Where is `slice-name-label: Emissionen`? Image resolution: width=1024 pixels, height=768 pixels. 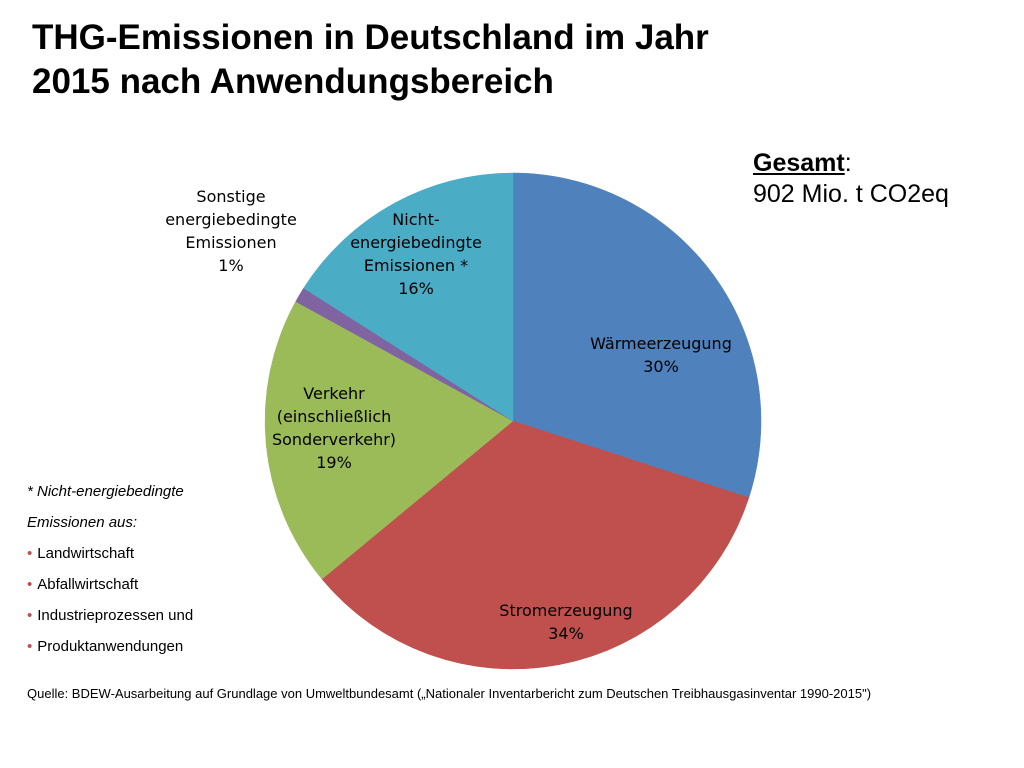 slice-name-label: Emissionen is located at coordinates (230, 242).